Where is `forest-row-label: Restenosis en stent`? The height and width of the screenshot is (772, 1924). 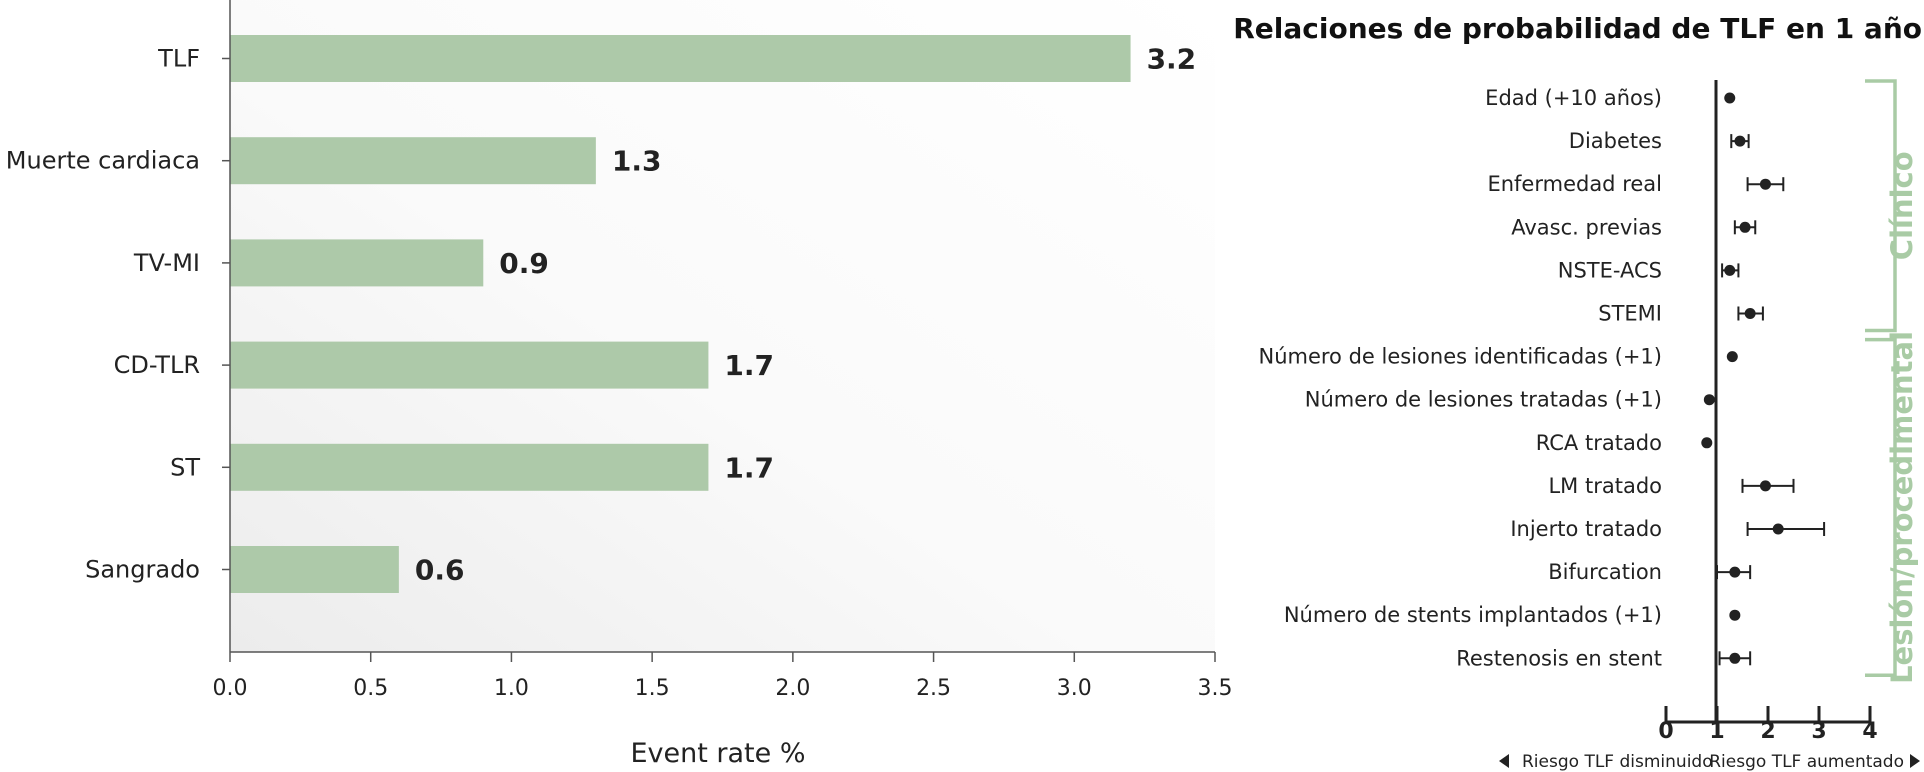 forest-row-label: Restenosis en stent is located at coordinates (1559, 658).